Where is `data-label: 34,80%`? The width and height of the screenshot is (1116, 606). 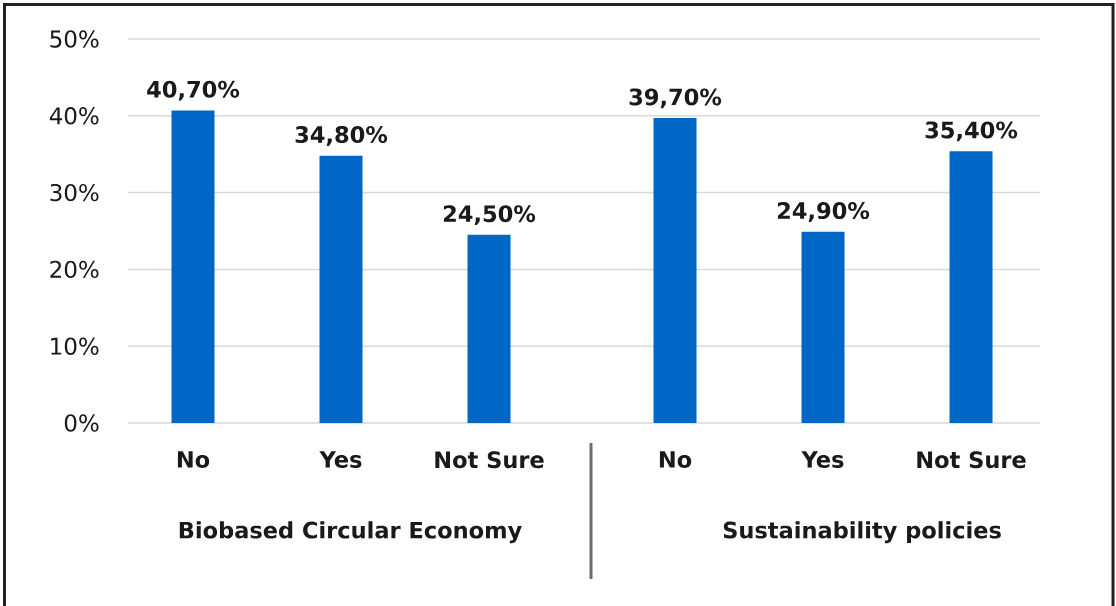
data-label: 34,80% is located at coordinates (341, 136).